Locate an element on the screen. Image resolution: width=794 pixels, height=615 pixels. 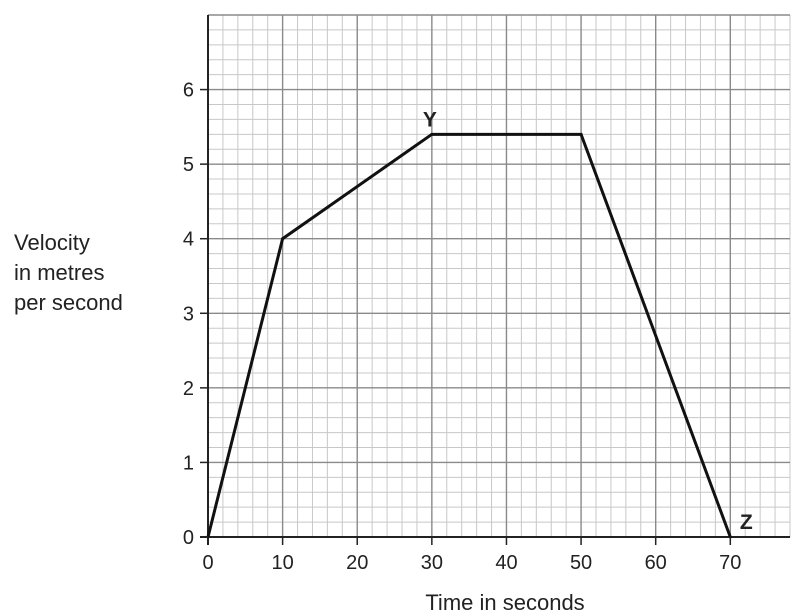
y-tick-label: 1 is located at coordinates (188, 463).